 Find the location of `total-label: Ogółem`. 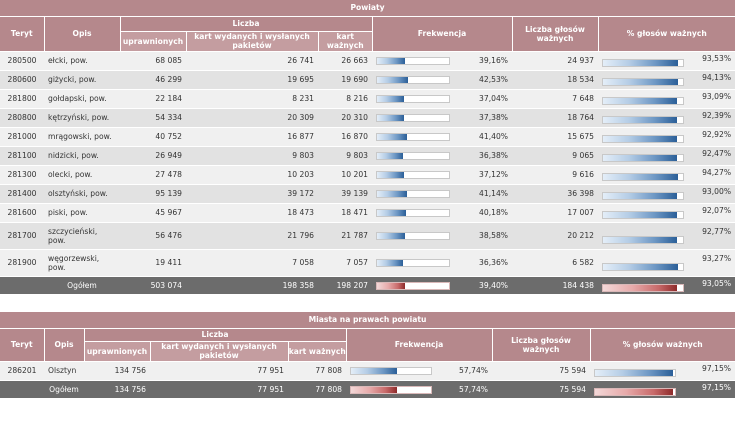

total-label: Ogółem is located at coordinates (82, 285).